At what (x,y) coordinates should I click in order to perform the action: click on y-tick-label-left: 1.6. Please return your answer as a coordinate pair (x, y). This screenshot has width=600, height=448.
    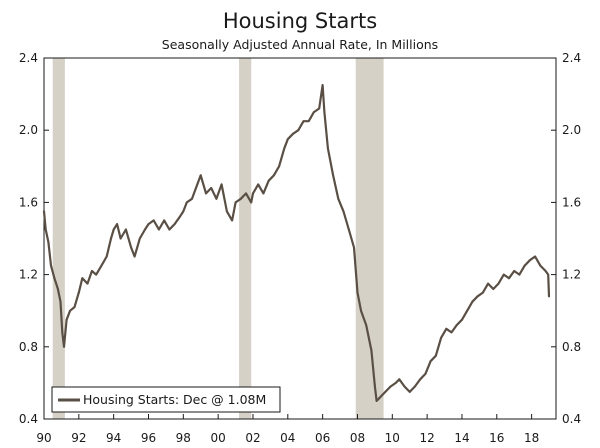
    Looking at the image, I should click on (28, 202).